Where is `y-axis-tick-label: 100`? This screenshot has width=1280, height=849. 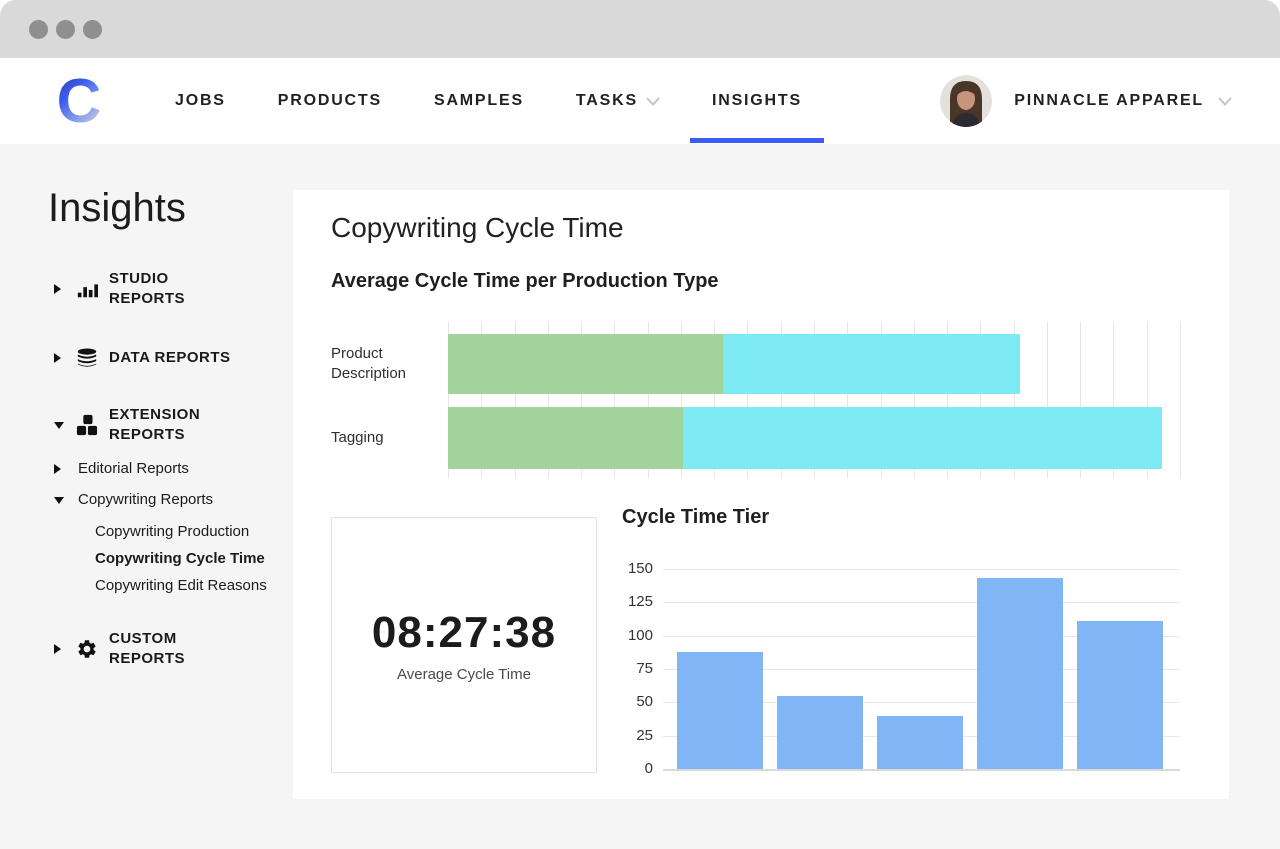
y-axis-tick-label: 100 is located at coordinates (640, 635).